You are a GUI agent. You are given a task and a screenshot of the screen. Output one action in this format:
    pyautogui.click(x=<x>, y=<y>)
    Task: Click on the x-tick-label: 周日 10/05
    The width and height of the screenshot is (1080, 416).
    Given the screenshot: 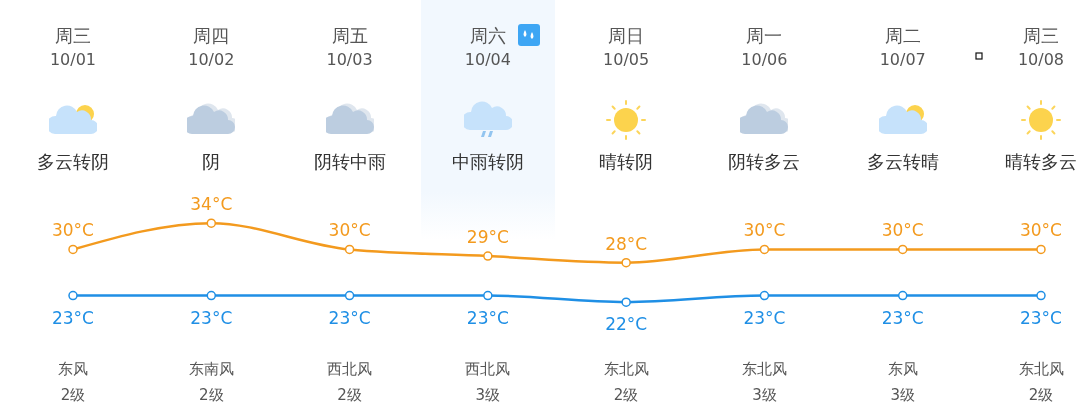 What is the action you would take?
    pyautogui.click(x=626, y=47)
    